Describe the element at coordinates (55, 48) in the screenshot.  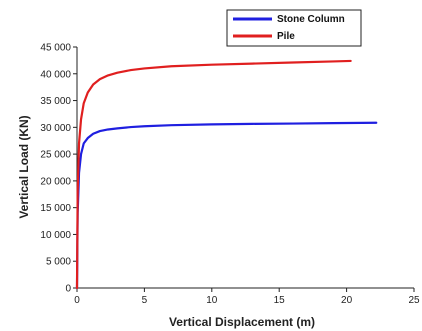
I see `y-tick-label: 45 000` at that location.